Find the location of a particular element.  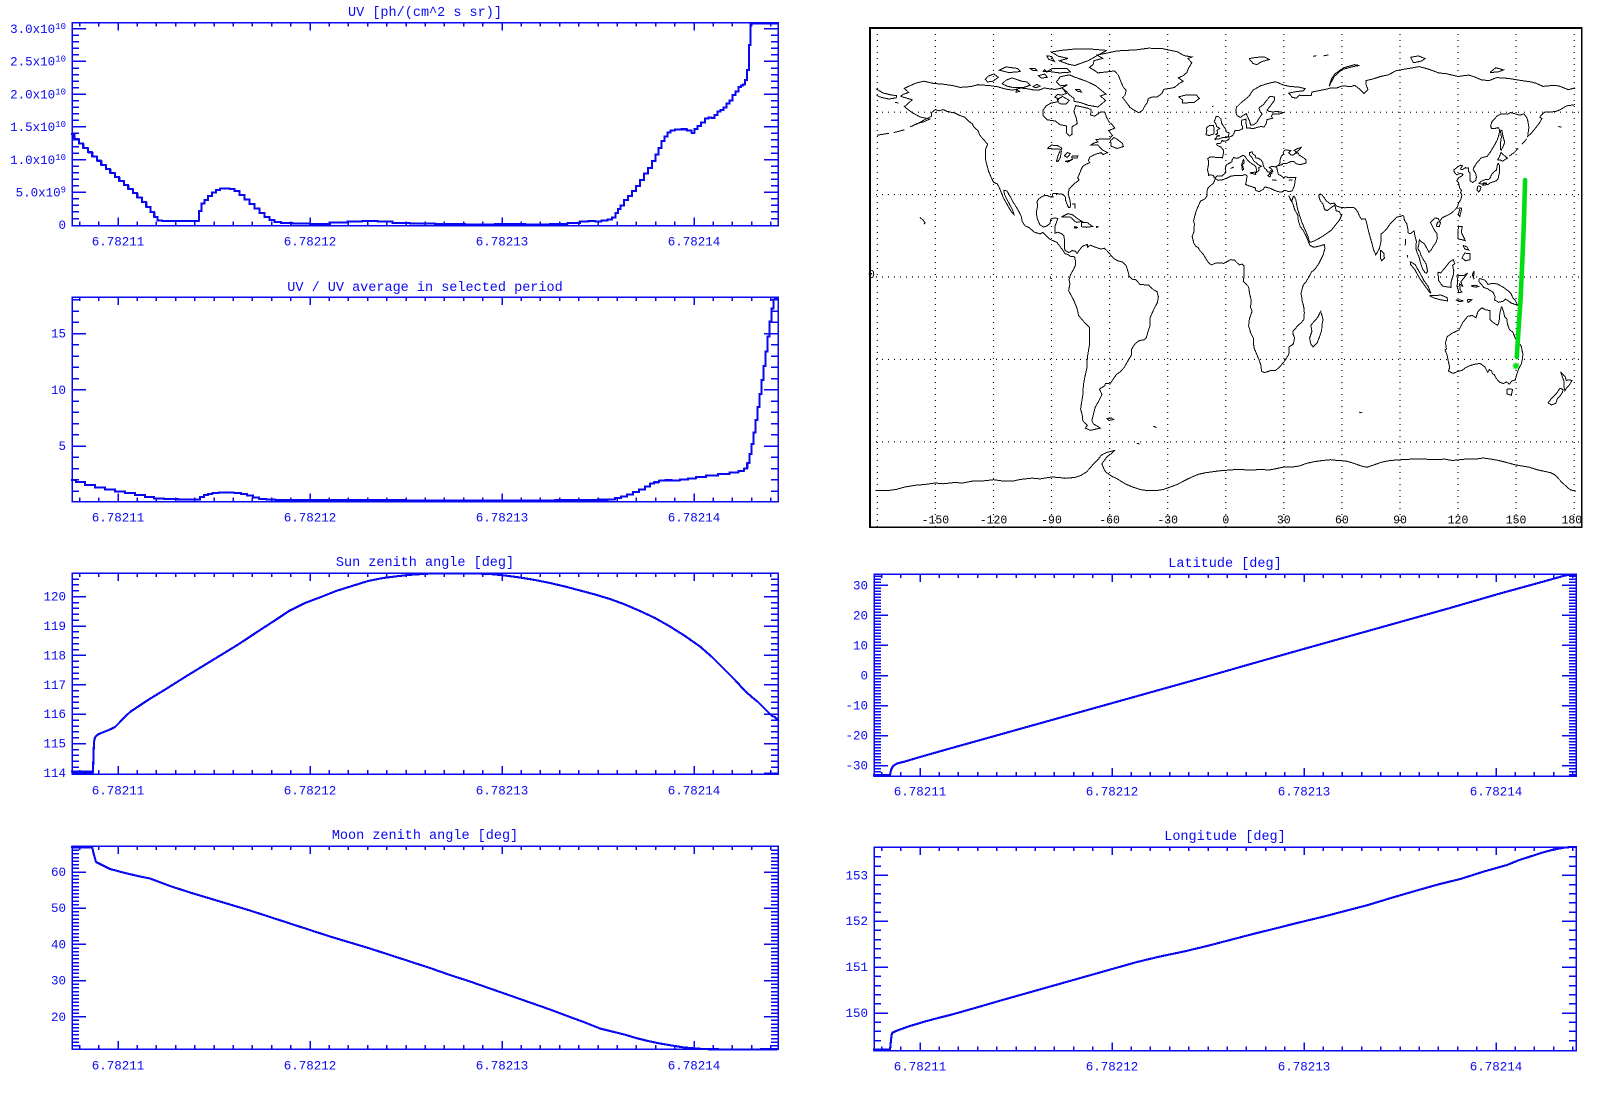

svg-text: 180 is located at coordinates (1571, 521).